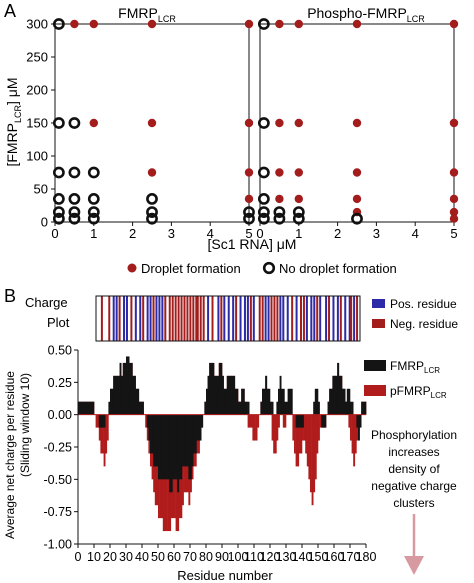 Image resolution: width=474 pixels, height=583 pixels. Describe the element at coordinates (424, 324) in the screenshot. I see `legend-negative-label: Neg. residue` at that location.